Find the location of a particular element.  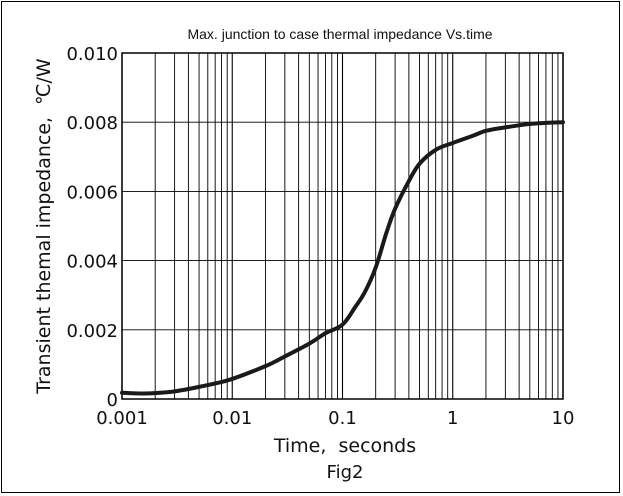

y-tick-label: 0 is located at coordinates (112, 400).